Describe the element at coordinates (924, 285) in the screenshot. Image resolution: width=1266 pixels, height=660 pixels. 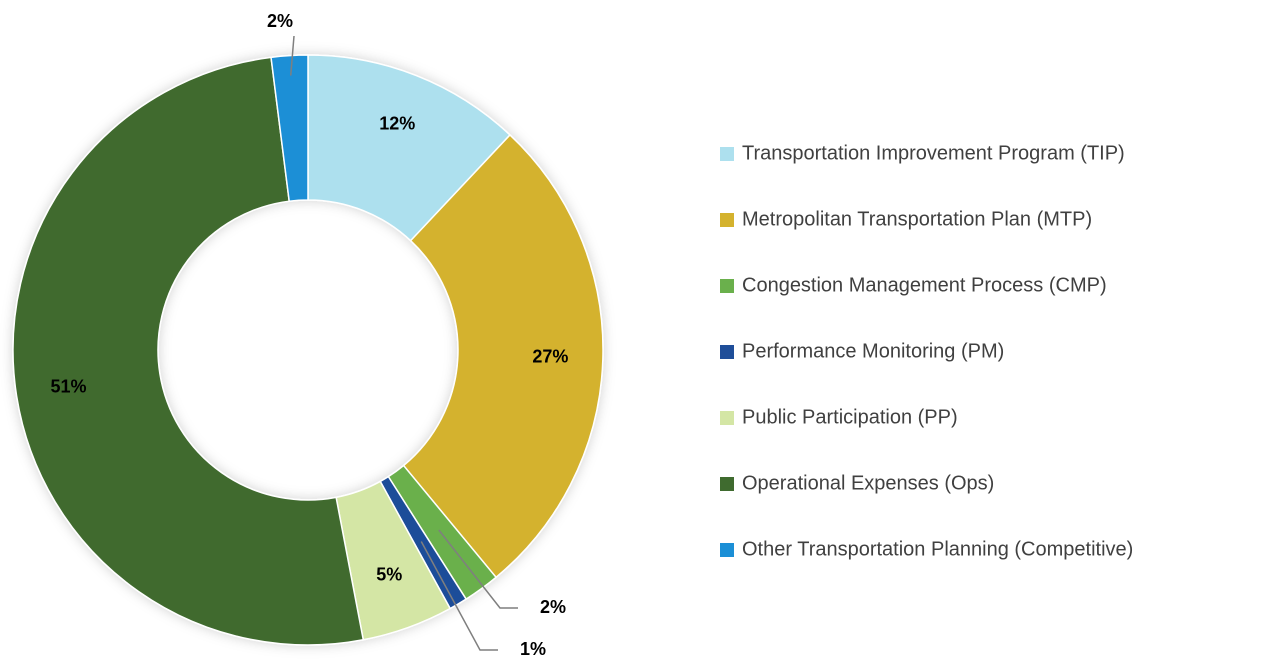
I see `legend-label: Congestion Management Process (CMP)` at that location.